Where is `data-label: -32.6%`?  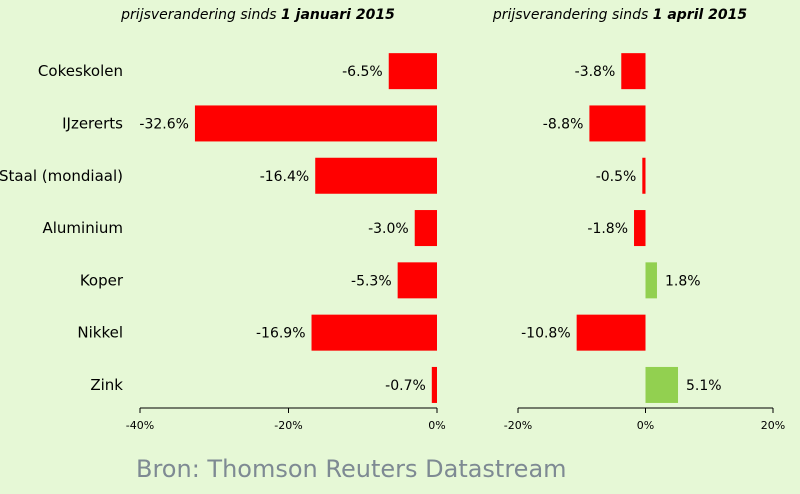 data-label: -32.6% is located at coordinates (164, 124).